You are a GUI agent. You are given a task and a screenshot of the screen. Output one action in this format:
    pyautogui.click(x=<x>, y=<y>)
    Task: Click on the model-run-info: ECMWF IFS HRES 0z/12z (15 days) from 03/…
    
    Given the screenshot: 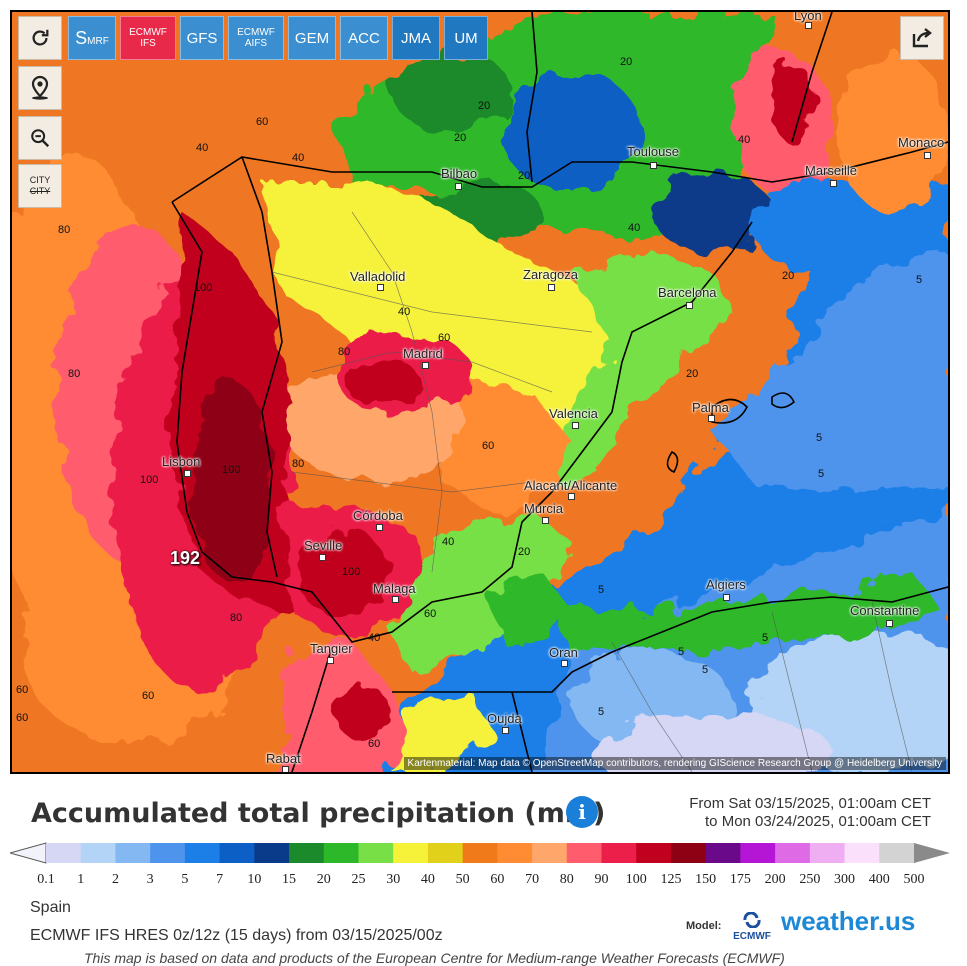 What is the action you would take?
    pyautogui.click(x=236, y=935)
    